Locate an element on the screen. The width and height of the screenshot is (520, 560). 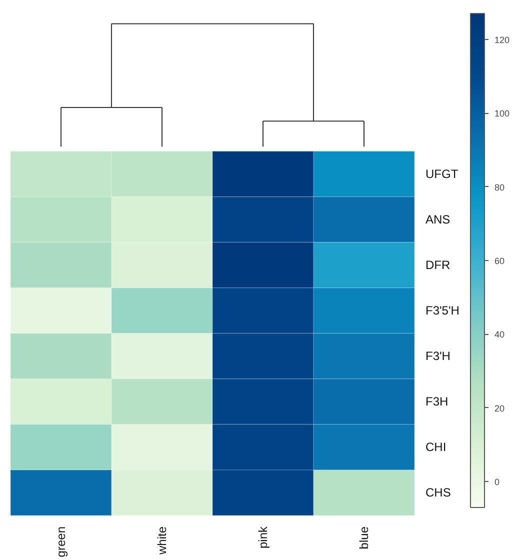
x-tick-label: white is located at coordinates (162, 541).